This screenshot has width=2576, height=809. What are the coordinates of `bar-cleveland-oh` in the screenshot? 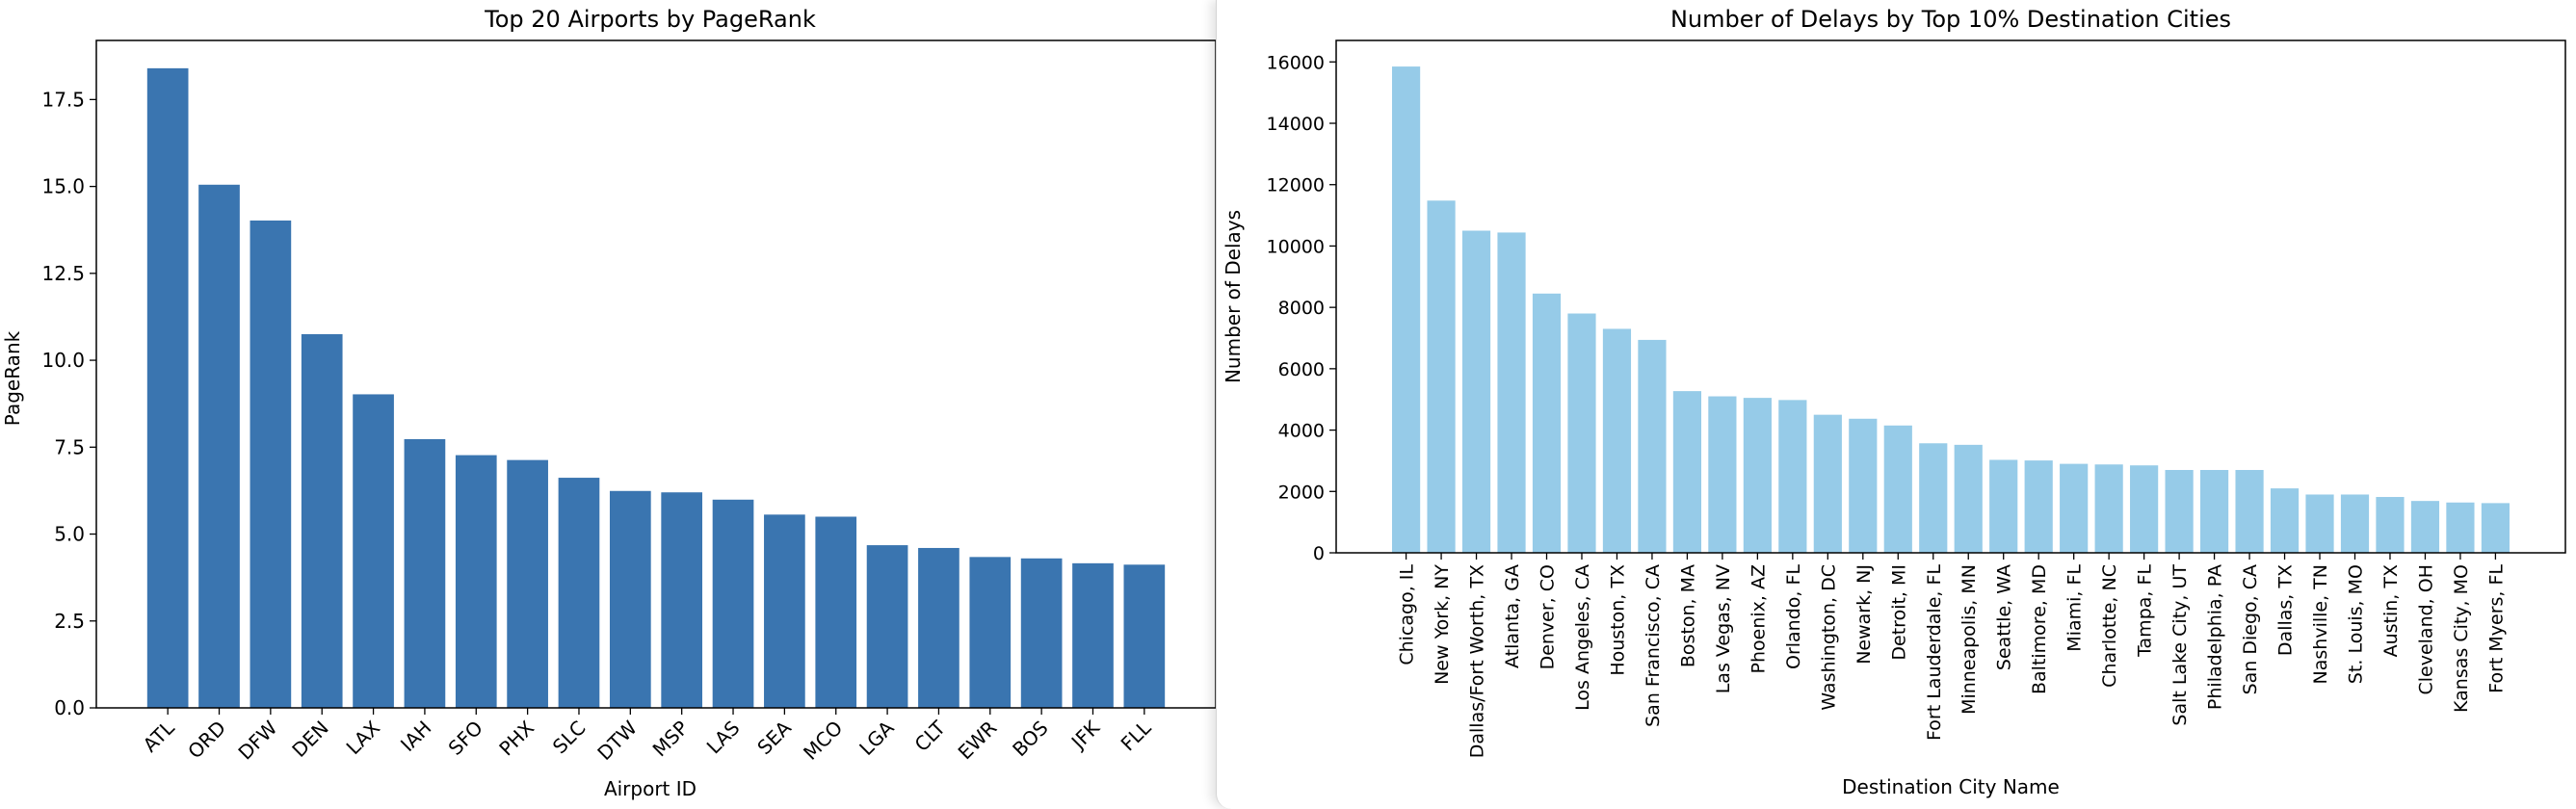 It's located at (2425, 527).